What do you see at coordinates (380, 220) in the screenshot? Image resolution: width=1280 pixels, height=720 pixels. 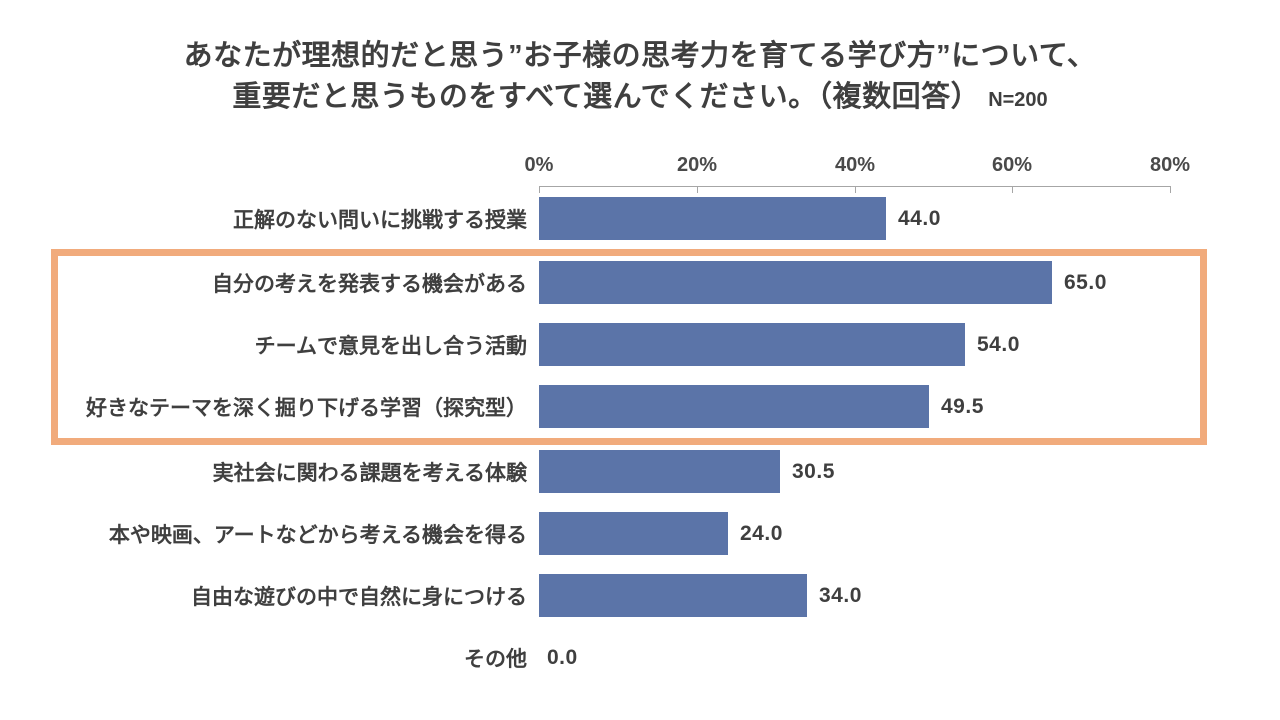 I see `category-label: 正解のない問いに挑戦する授業` at bounding box center [380, 220].